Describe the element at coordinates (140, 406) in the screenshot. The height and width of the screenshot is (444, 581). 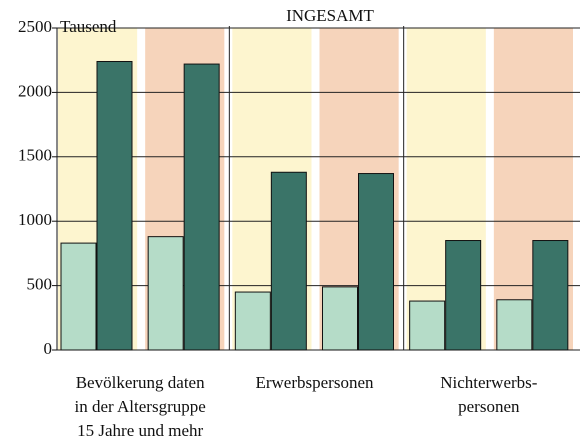
I see `group-label: in der Altersgruppe` at that location.